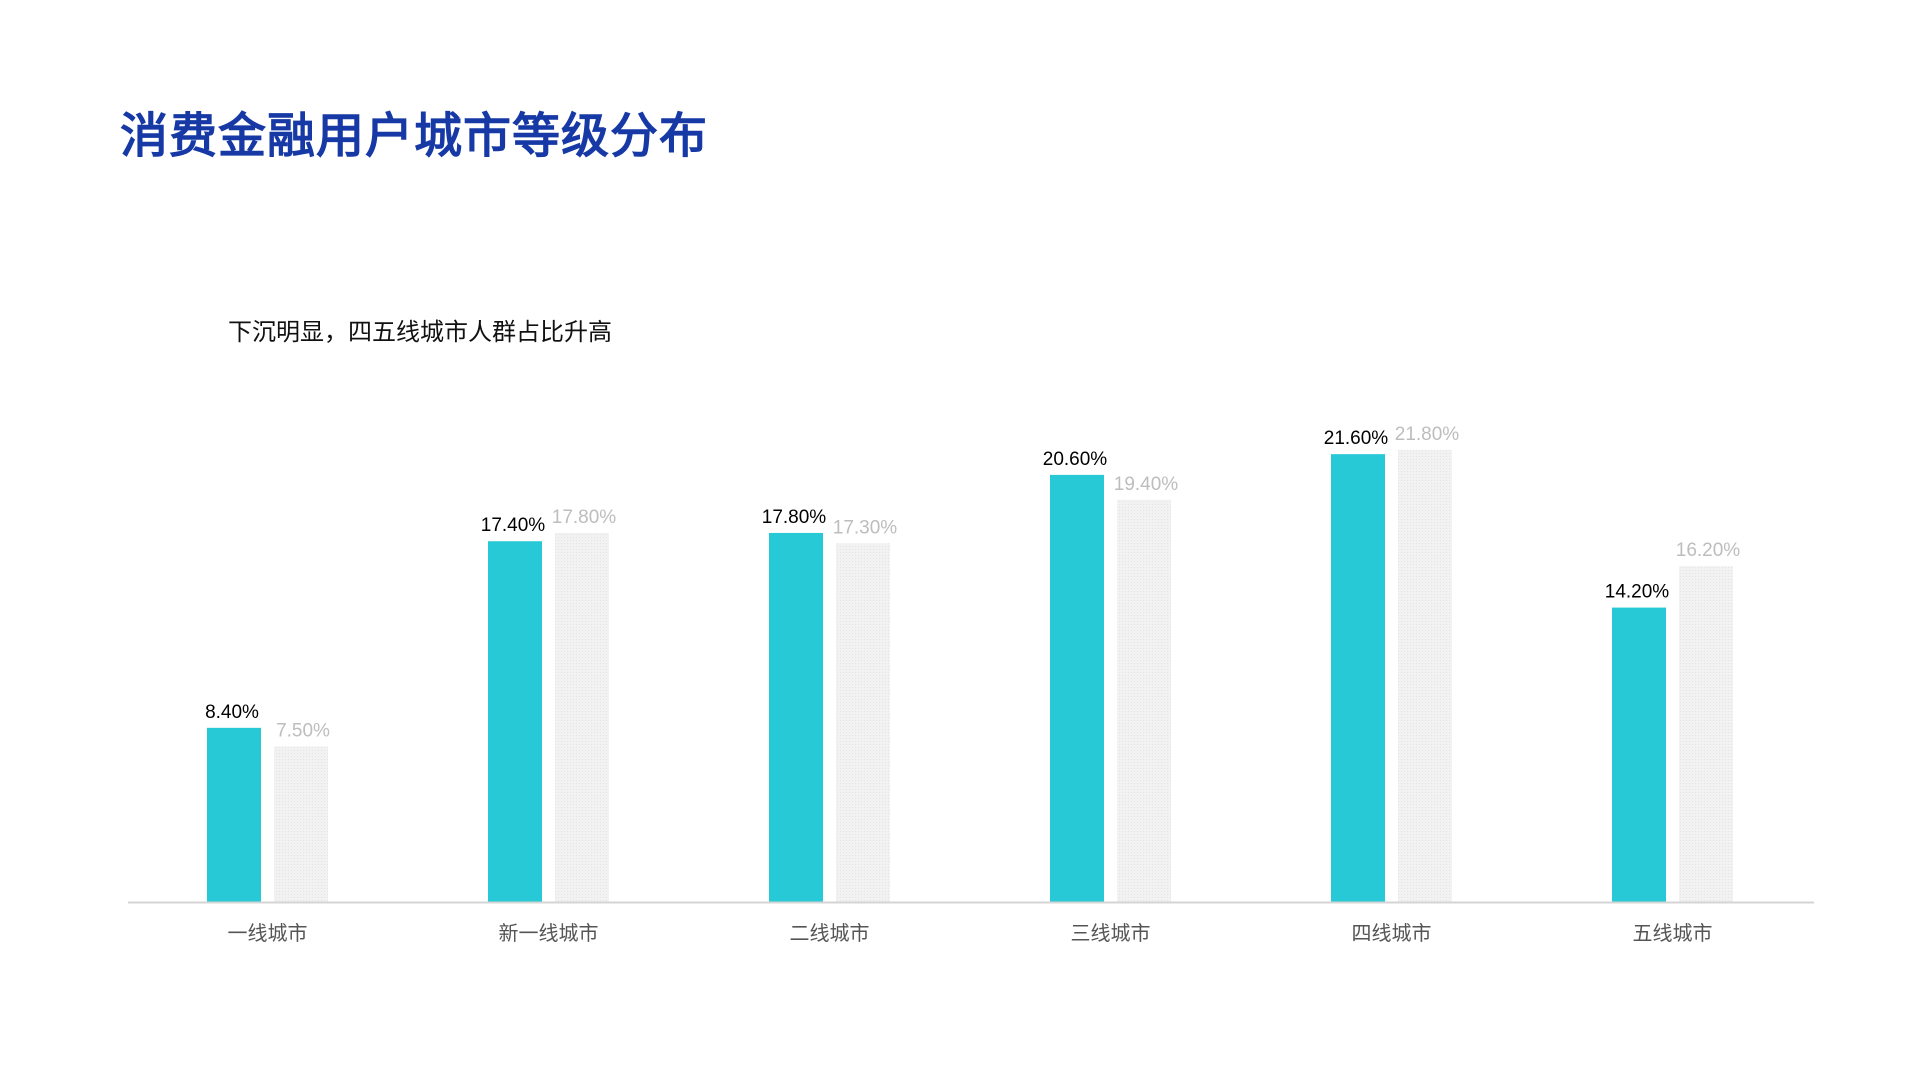 The width and height of the screenshot is (1920, 1080). I want to click on category-label-5: 五线城市, so click(1673, 933).